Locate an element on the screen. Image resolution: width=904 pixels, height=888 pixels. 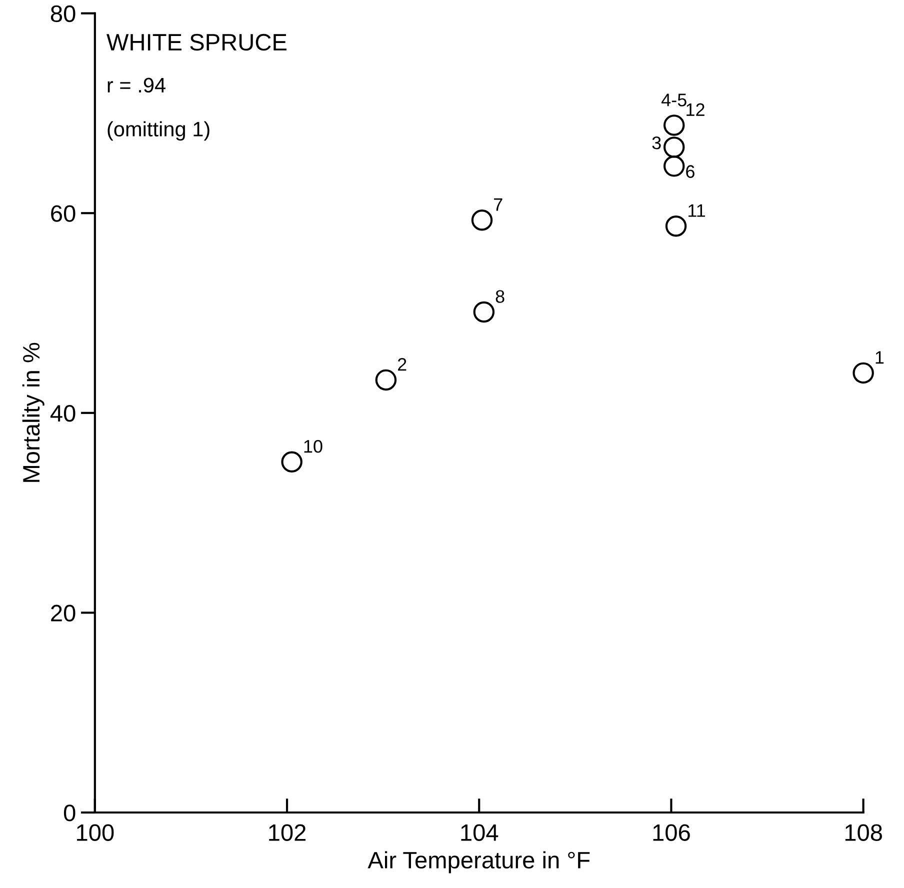
annotation: 7 is located at coordinates (498, 204).